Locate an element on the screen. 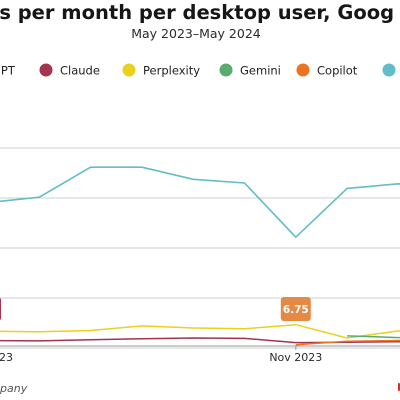  legend-label: GPT is located at coordinates (8, 71).